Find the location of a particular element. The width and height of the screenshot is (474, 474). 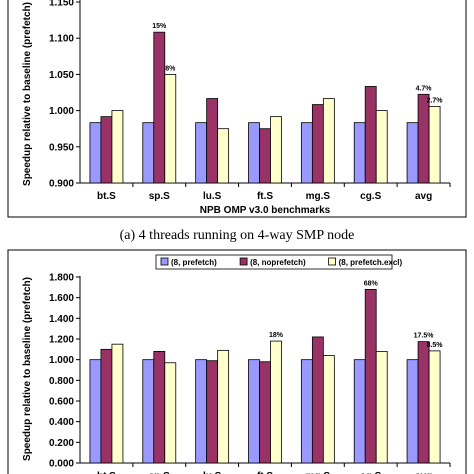

y-tick-label: 1.200 is located at coordinates (61, 340).